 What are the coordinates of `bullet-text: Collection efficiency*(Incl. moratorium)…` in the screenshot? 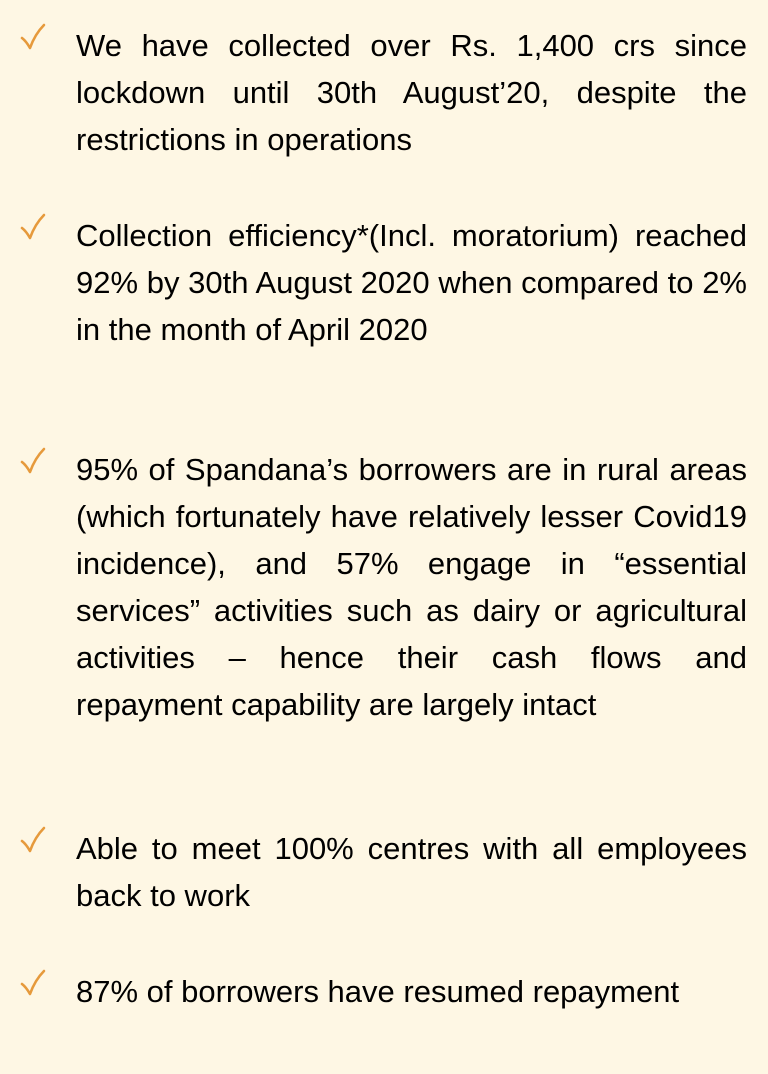 It's located at (411, 282).